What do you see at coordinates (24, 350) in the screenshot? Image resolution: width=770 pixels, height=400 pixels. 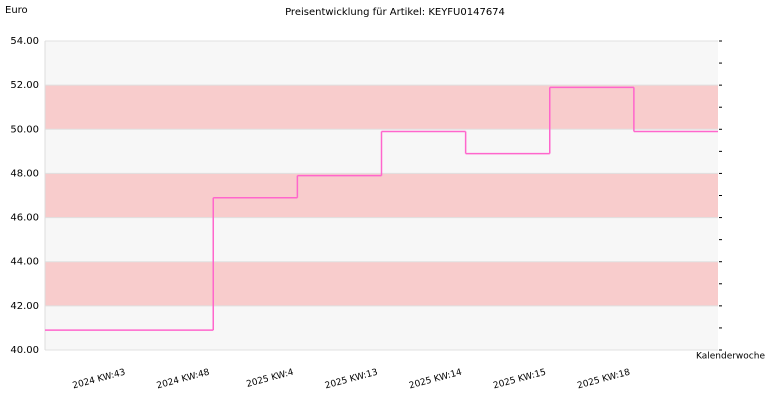 I see `y-tick-label: 40.00` at bounding box center [24, 350].